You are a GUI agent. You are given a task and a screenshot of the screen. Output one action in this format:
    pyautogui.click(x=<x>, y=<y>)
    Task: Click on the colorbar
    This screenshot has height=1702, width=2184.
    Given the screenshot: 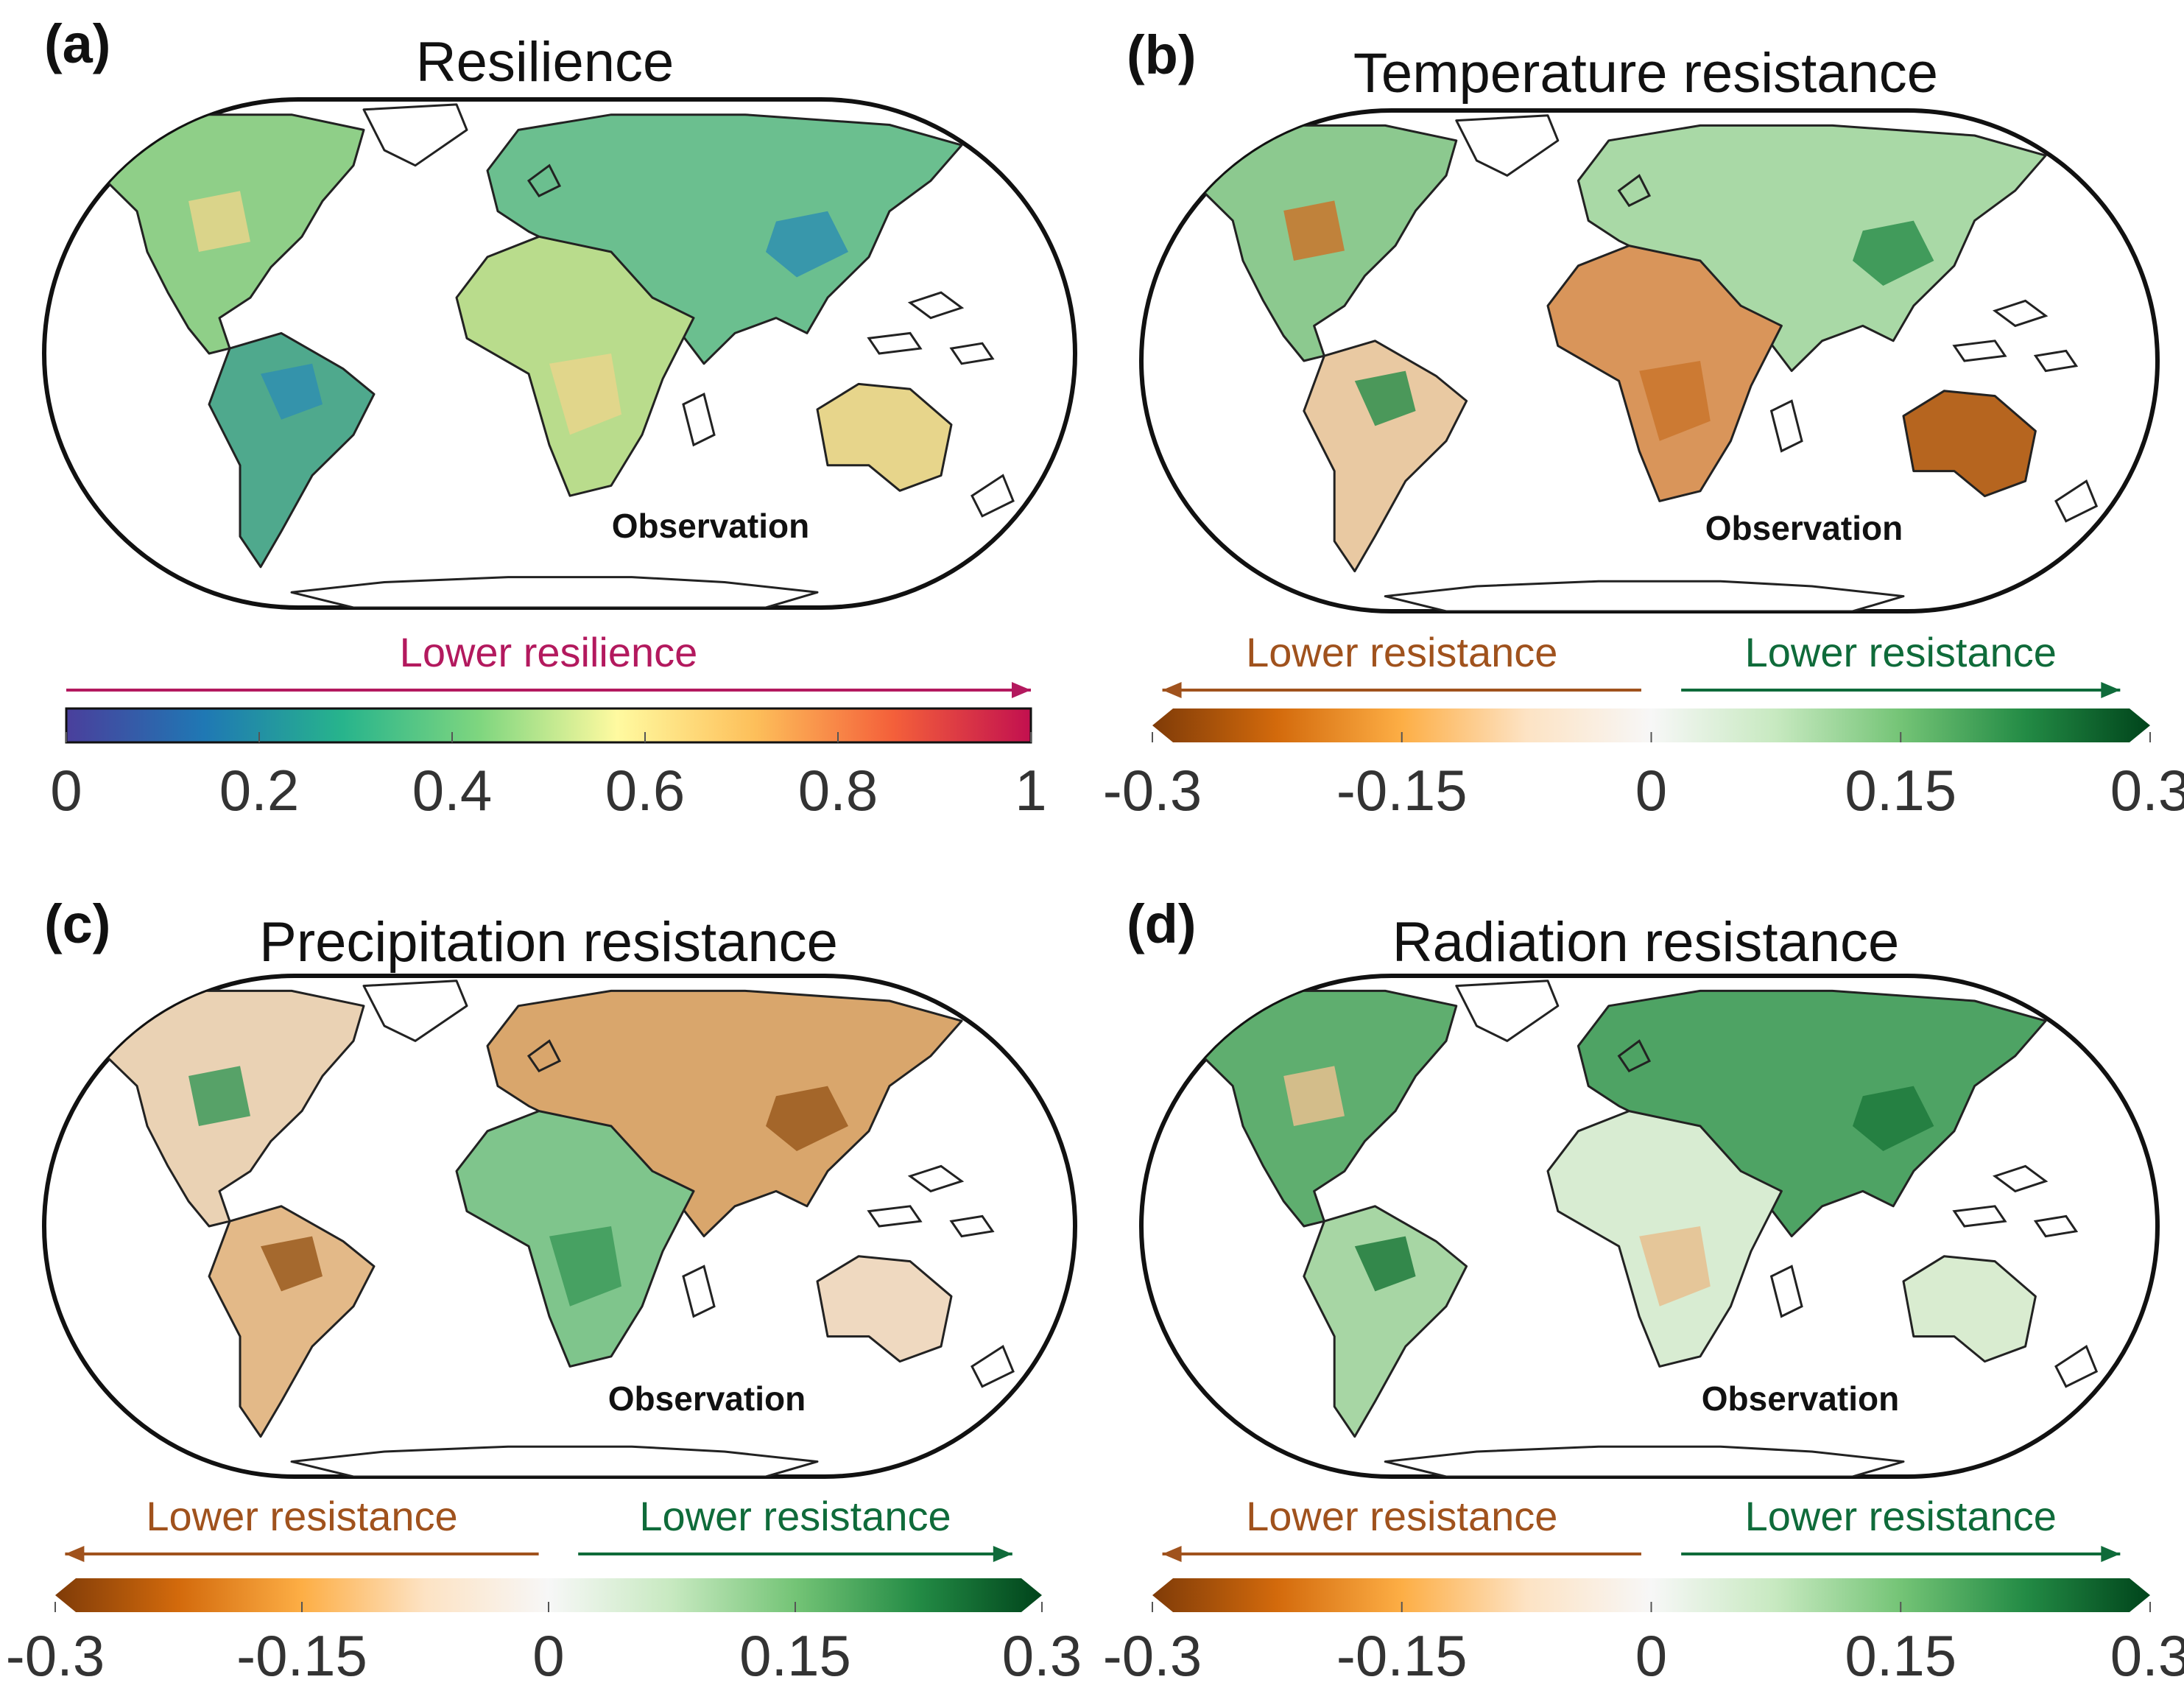 What is the action you would take?
    pyautogui.click(x=548, y=725)
    